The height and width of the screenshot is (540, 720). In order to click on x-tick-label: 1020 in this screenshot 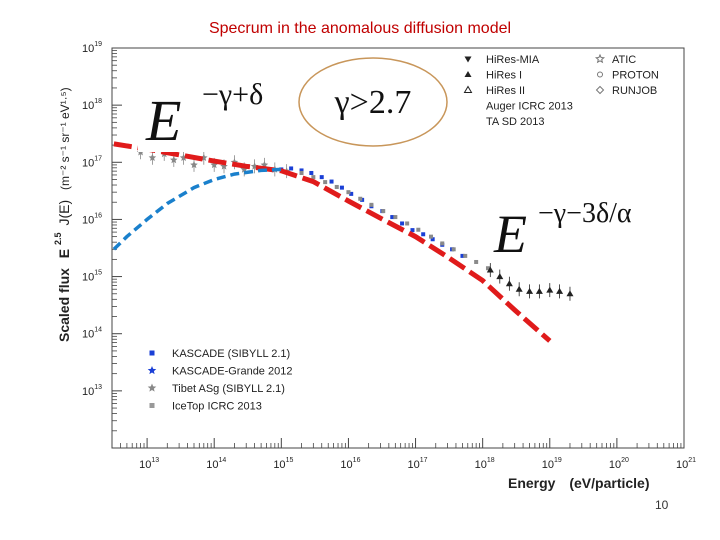, I will do `click(619, 464)`.